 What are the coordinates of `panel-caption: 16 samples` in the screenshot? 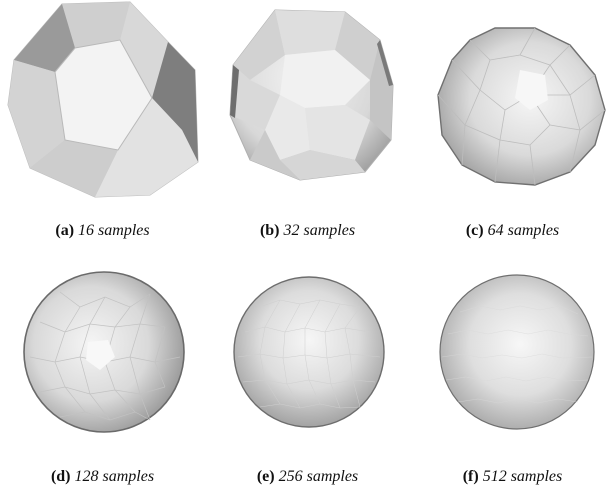 It's located at (114, 230).